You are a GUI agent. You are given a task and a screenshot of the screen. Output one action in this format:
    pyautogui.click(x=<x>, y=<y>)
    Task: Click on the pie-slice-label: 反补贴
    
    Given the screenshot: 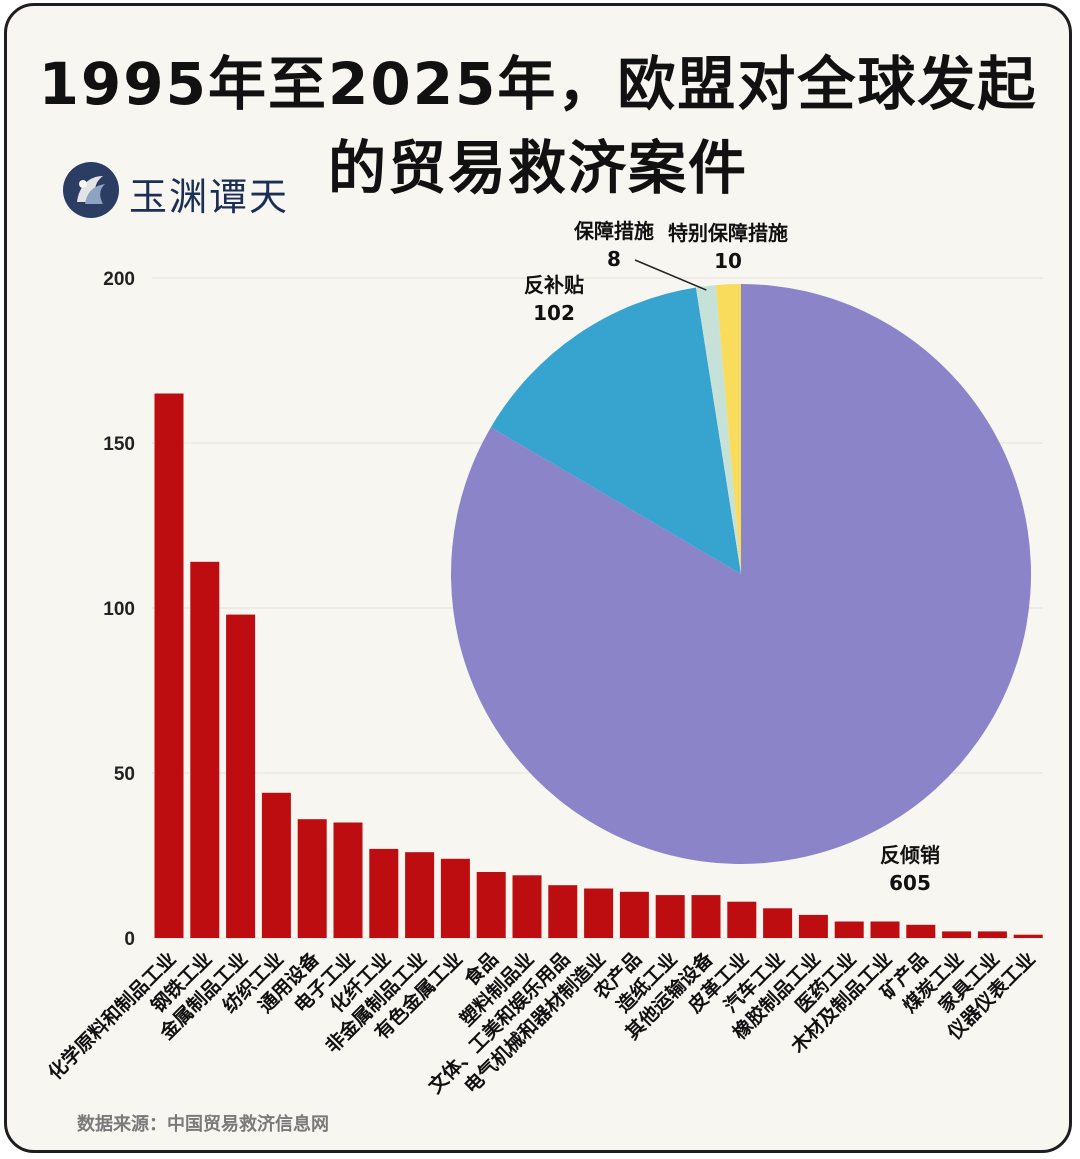 What is the action you would take?
    pyautogui.click(x=554, y=285)
    